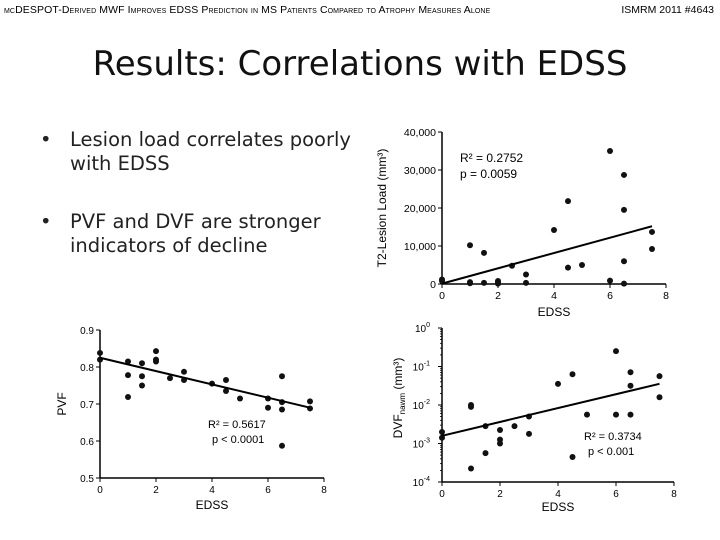 The width and height of the screenshot is (720, 540). What do you see at coordinates (382, 208) in the screenshot?
I see `y-axis-label: T2-Lesion Load (mm³)` at bounding box center [382, 208].